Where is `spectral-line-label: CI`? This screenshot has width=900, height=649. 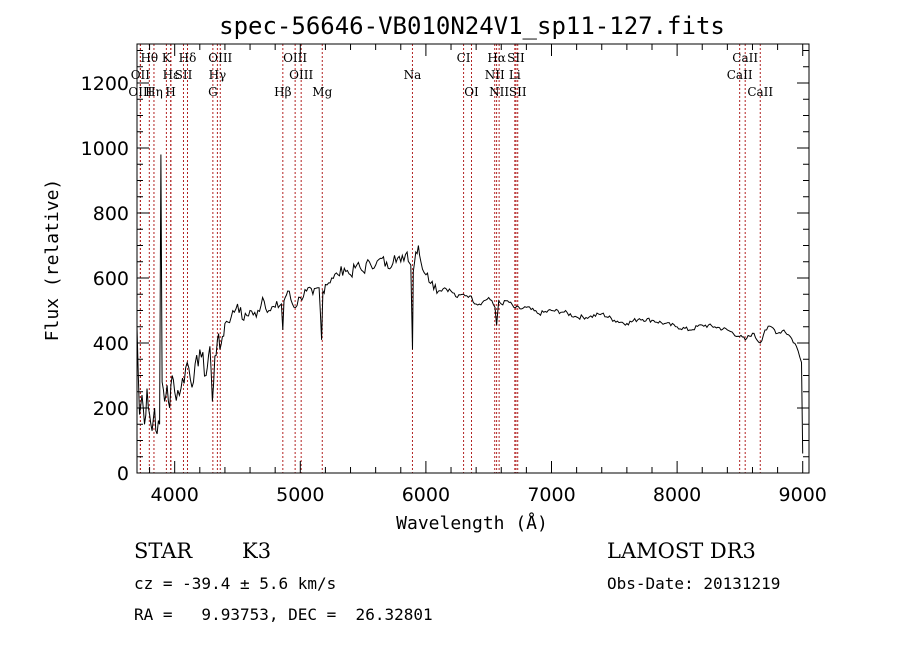 spectral-line-label: CI is located at coordinates (464, 58).